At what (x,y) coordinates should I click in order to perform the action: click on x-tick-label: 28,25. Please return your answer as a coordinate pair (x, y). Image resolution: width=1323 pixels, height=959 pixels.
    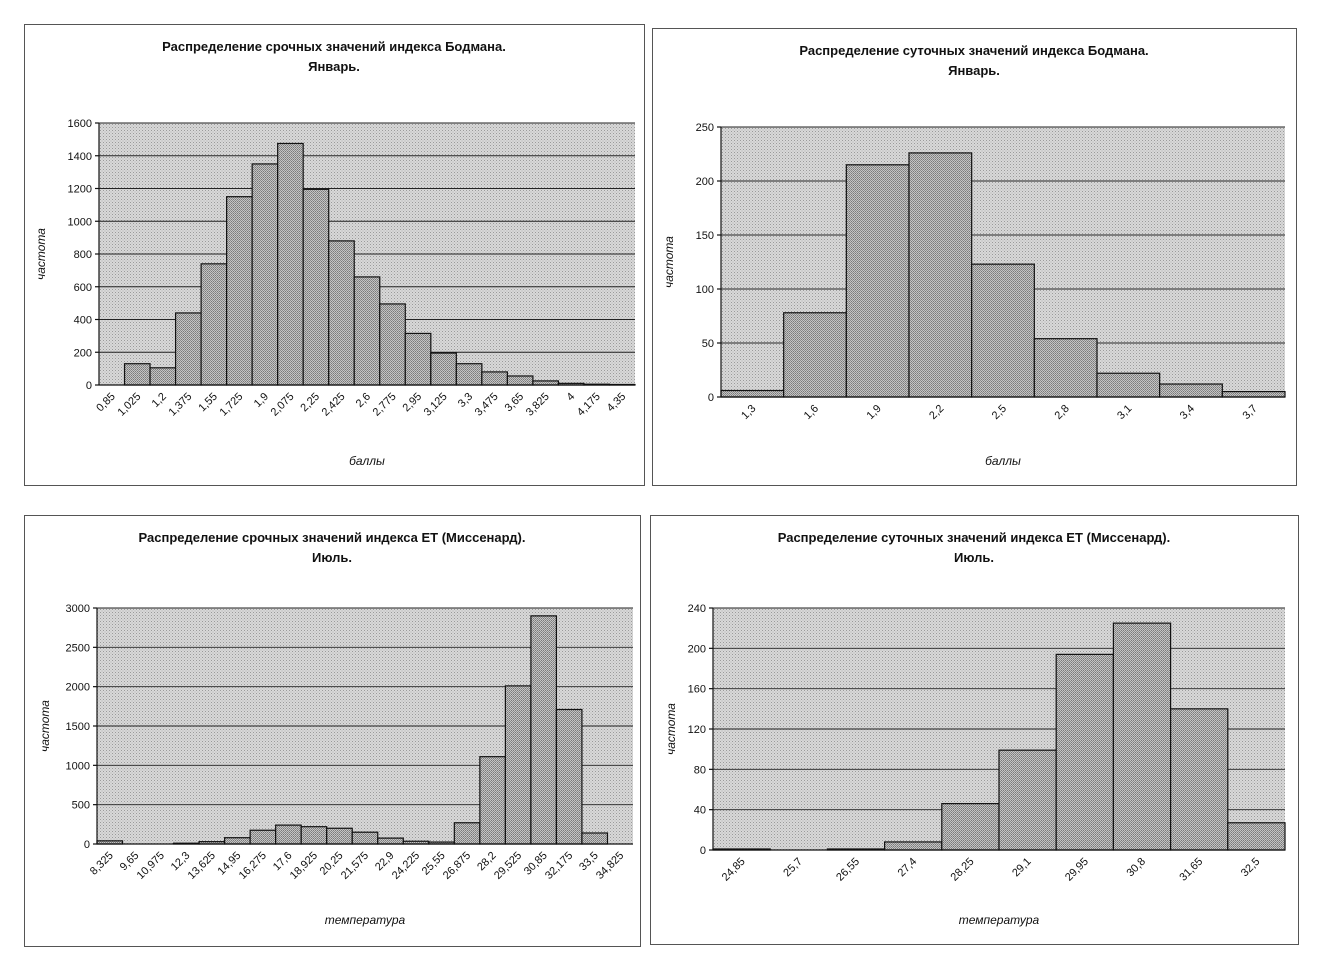
    Looking at the image, I should click on (963, 870).